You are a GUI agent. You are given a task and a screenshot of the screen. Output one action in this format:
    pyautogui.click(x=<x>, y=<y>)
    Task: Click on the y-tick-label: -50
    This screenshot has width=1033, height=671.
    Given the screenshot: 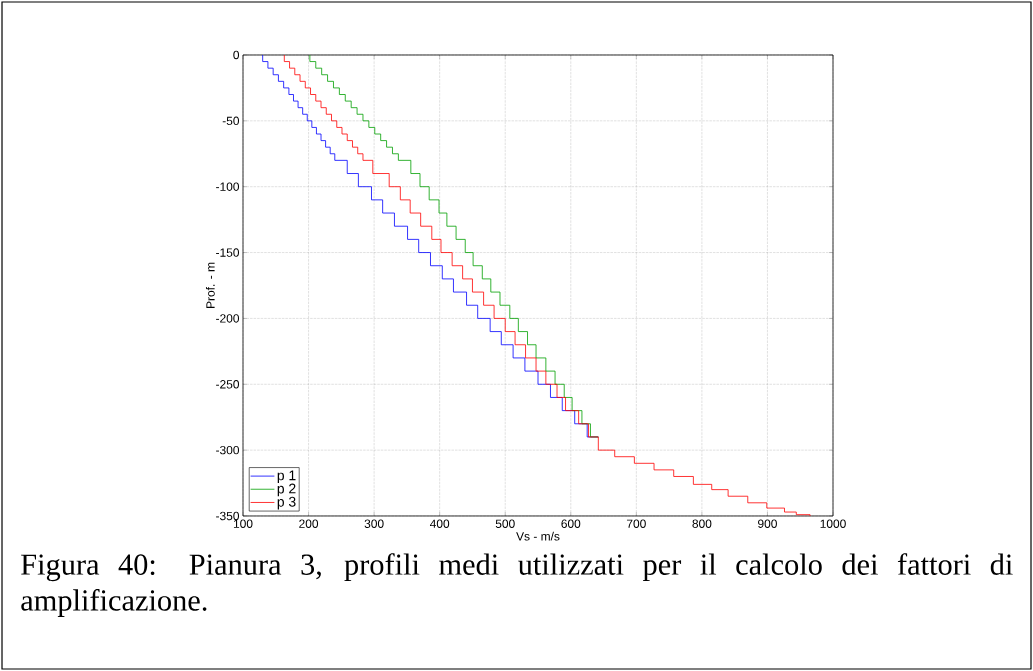 What is the action you would take?
    pyautogui.click(x=231, y=121)
    